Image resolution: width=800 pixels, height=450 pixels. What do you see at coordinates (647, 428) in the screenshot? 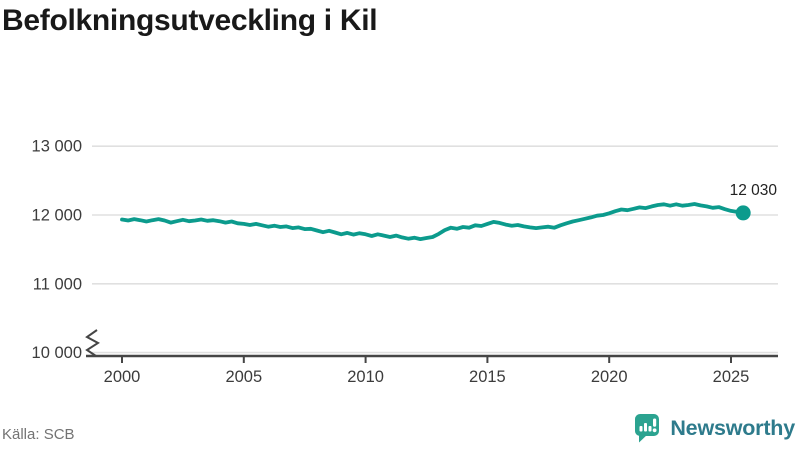
I see `newsworthy-icon` at bounding box center [647, 428].